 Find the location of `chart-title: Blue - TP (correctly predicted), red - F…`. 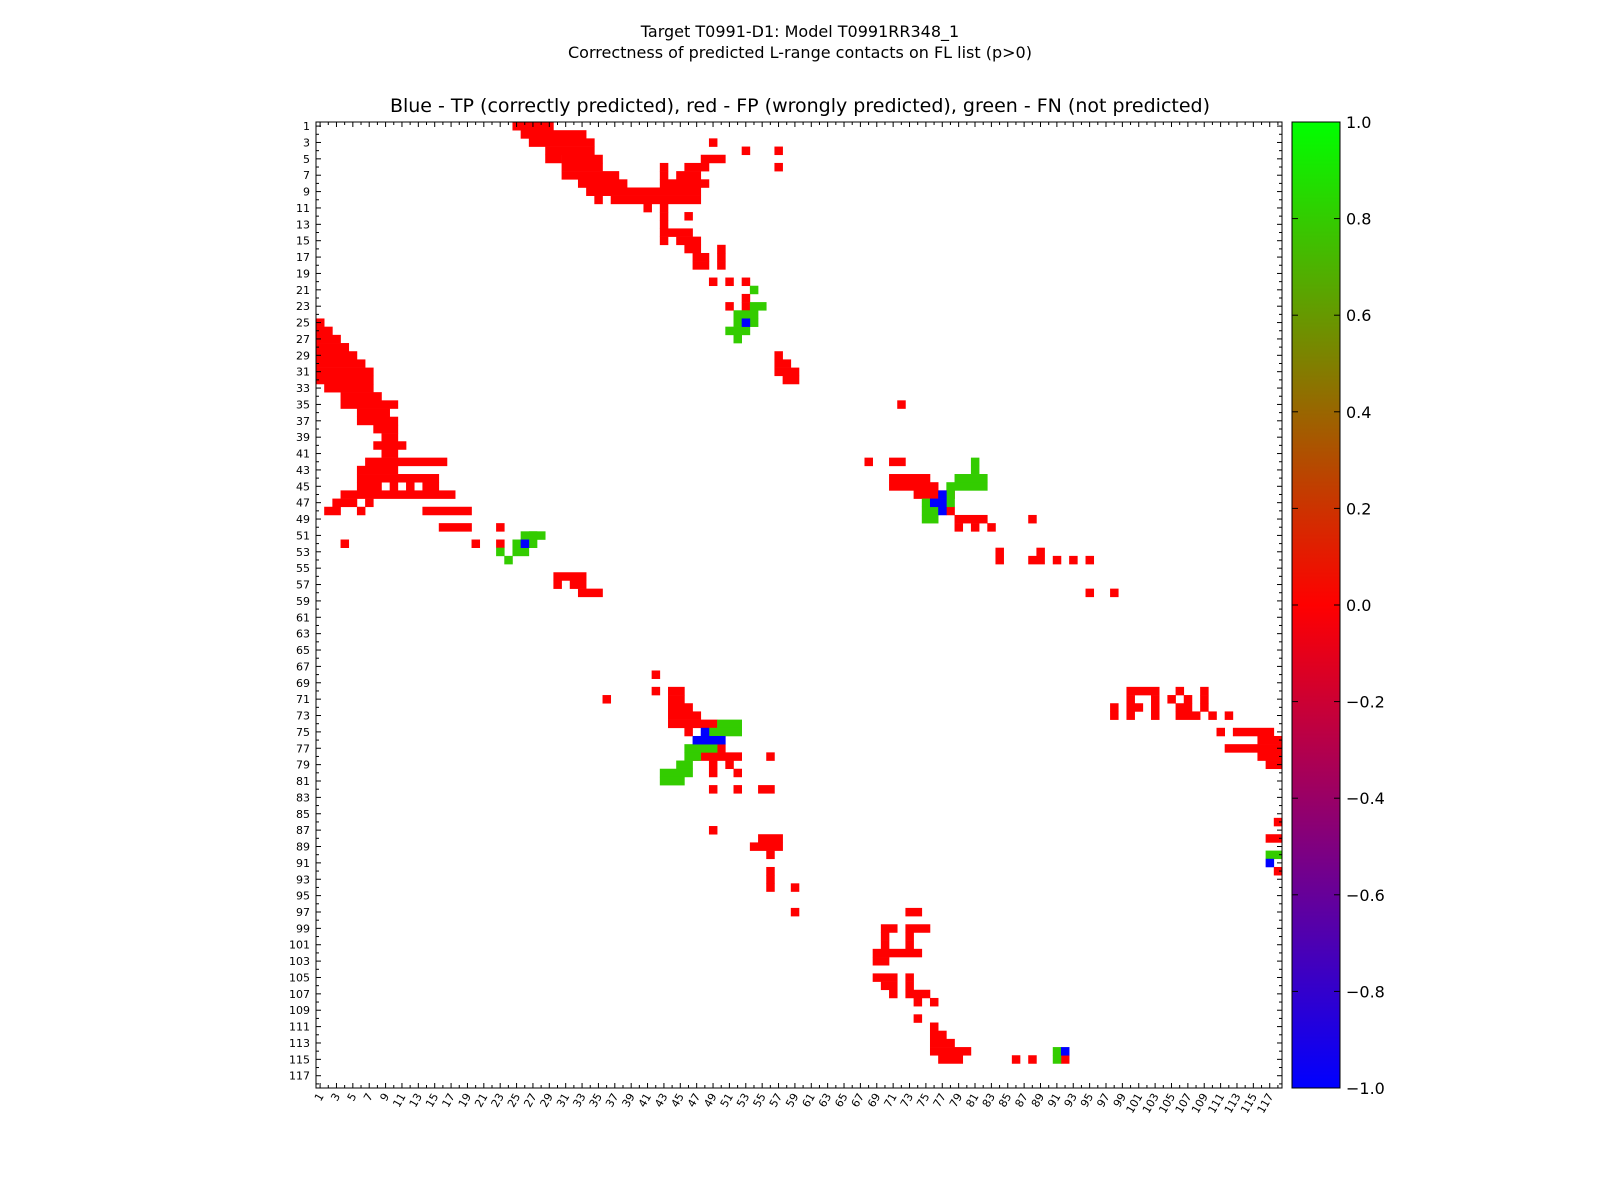

chart-title: Blue - TP (correctly predicted), red - F… is located at coordinates (800, 106).